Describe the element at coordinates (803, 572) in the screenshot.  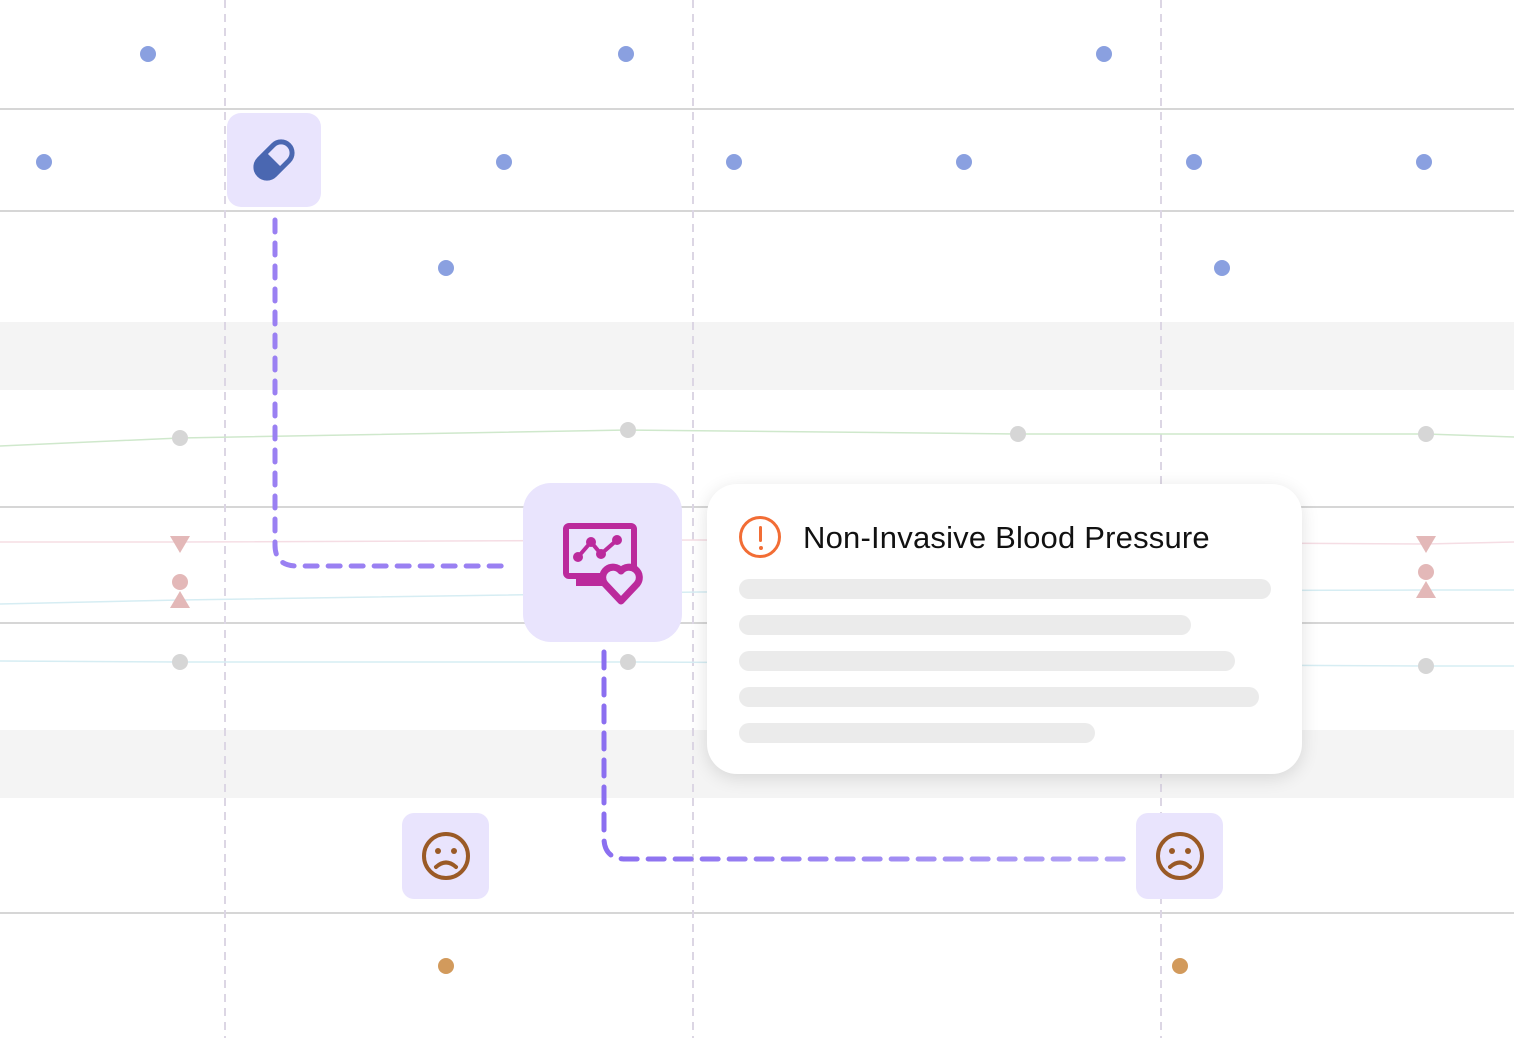
I see `blood-pressure-markers` at that location.